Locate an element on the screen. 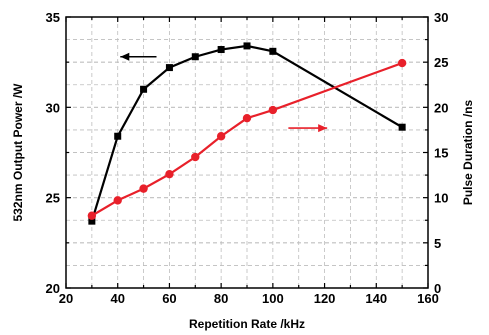  y-right-tick-label: 10 is located at coordinates (441, 198).